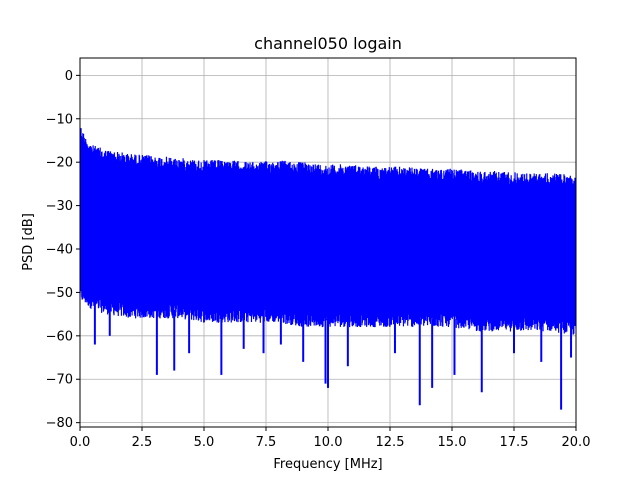  I want to click on y-axis-label: PSD [dB], so click(28, 242).